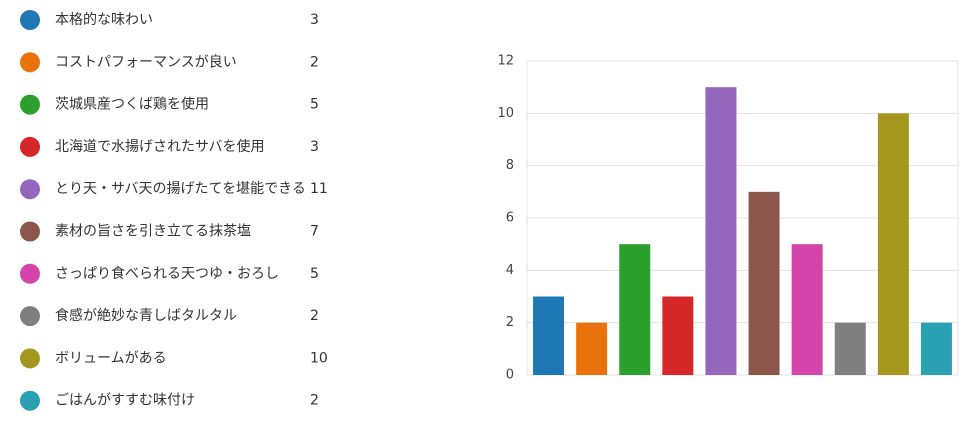  I want to click on y-tick-label: 12, so click(505, 61).